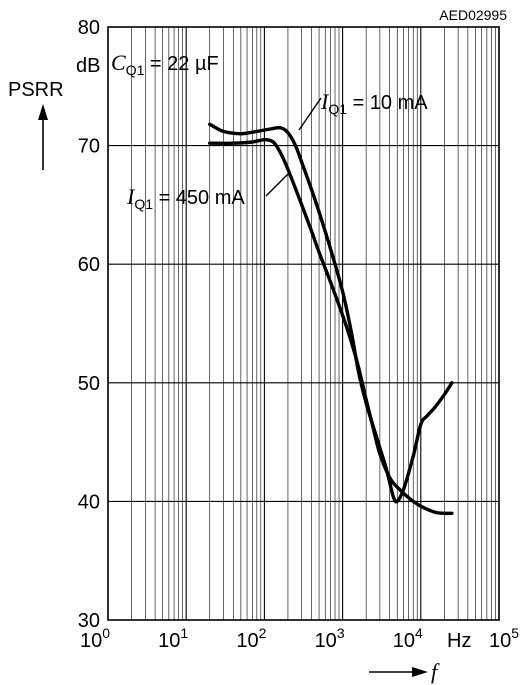 This screenshot has height=685, width=523. Describe the element at coordinates (408, 638) in the screenshot. I see `x-tick-label: 10⁴` at that location.